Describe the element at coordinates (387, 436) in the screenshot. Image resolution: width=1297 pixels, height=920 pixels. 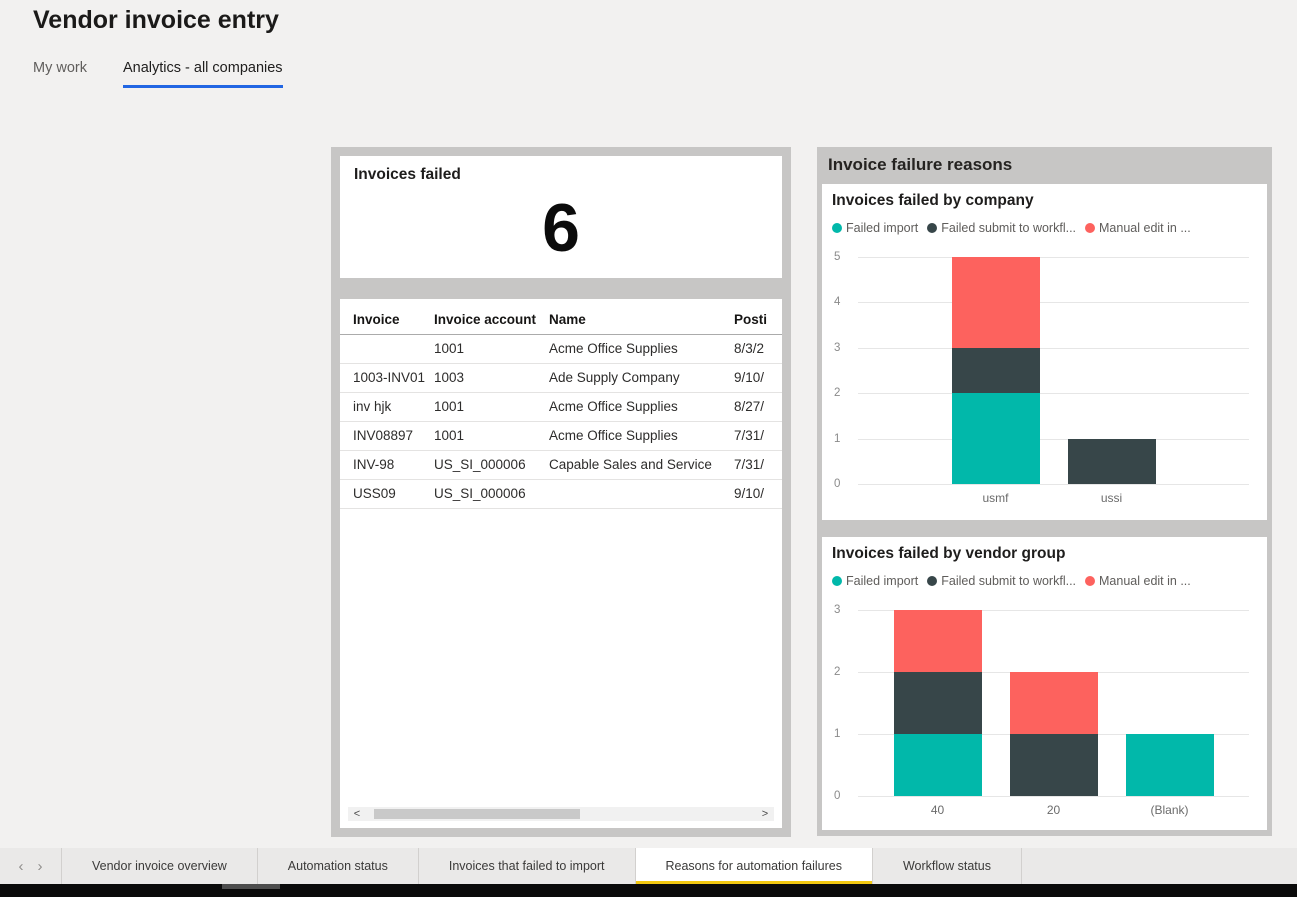
I see `table-cell: INV08897` at that location.